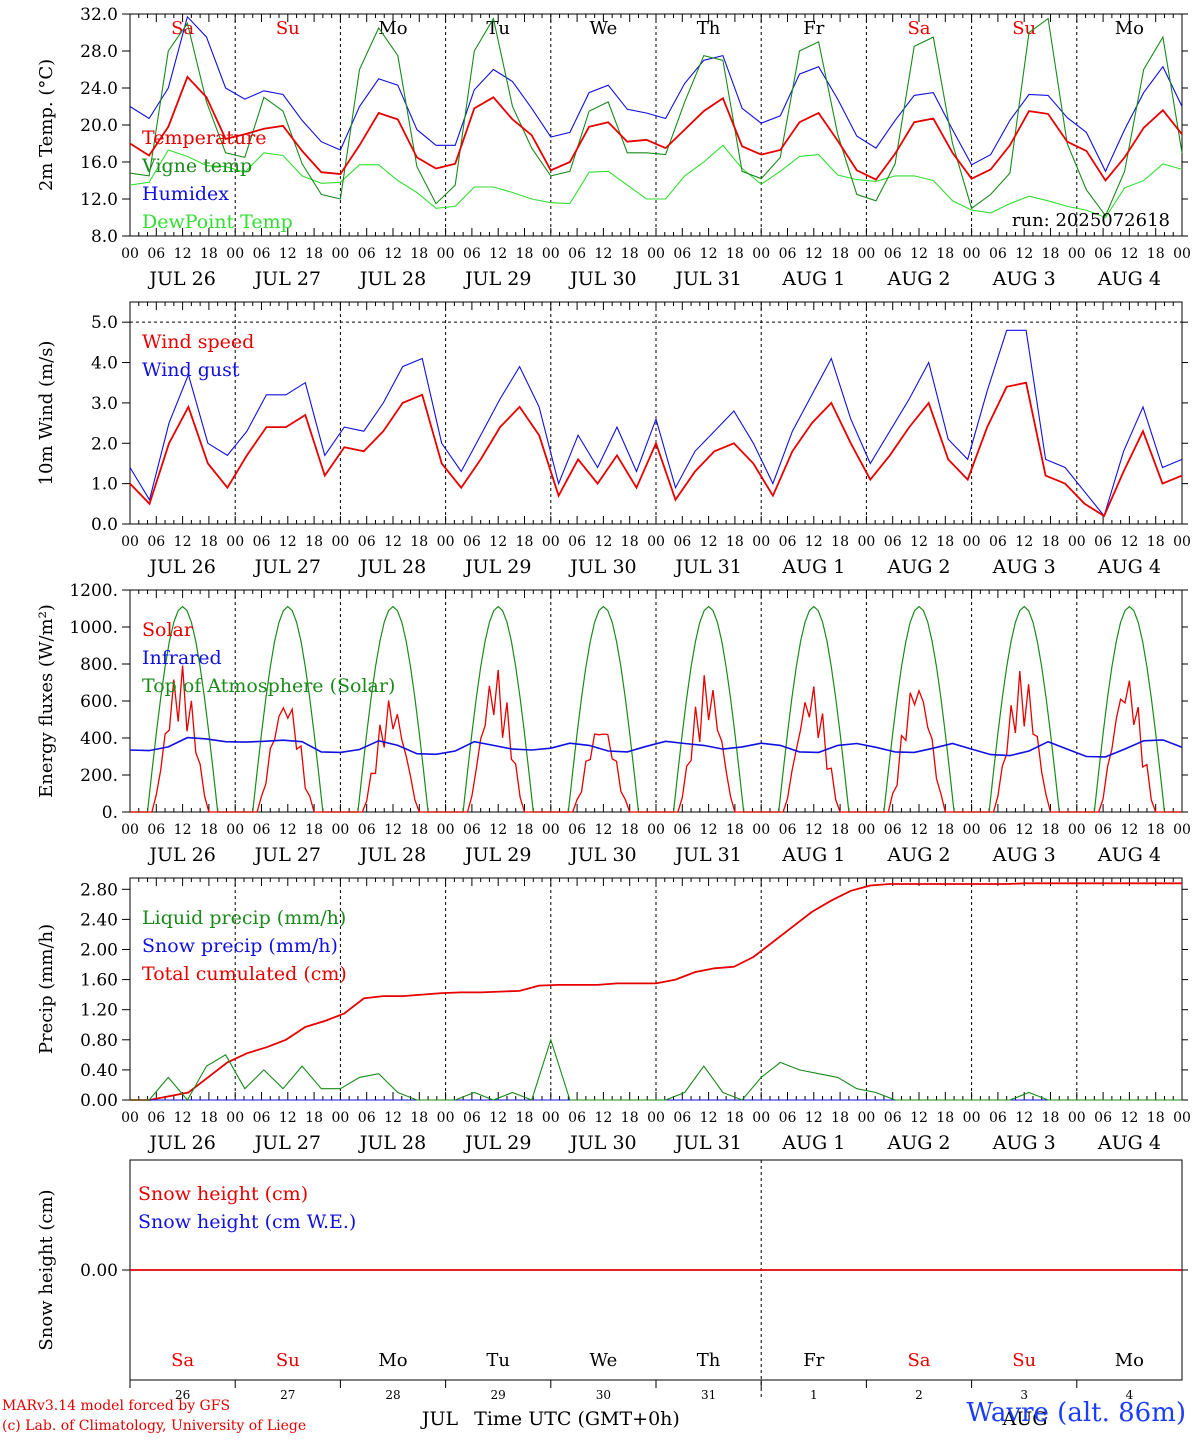 The image size is (1194, 1440). I want to click on legend-entry: Infrared, so click(182, 658).